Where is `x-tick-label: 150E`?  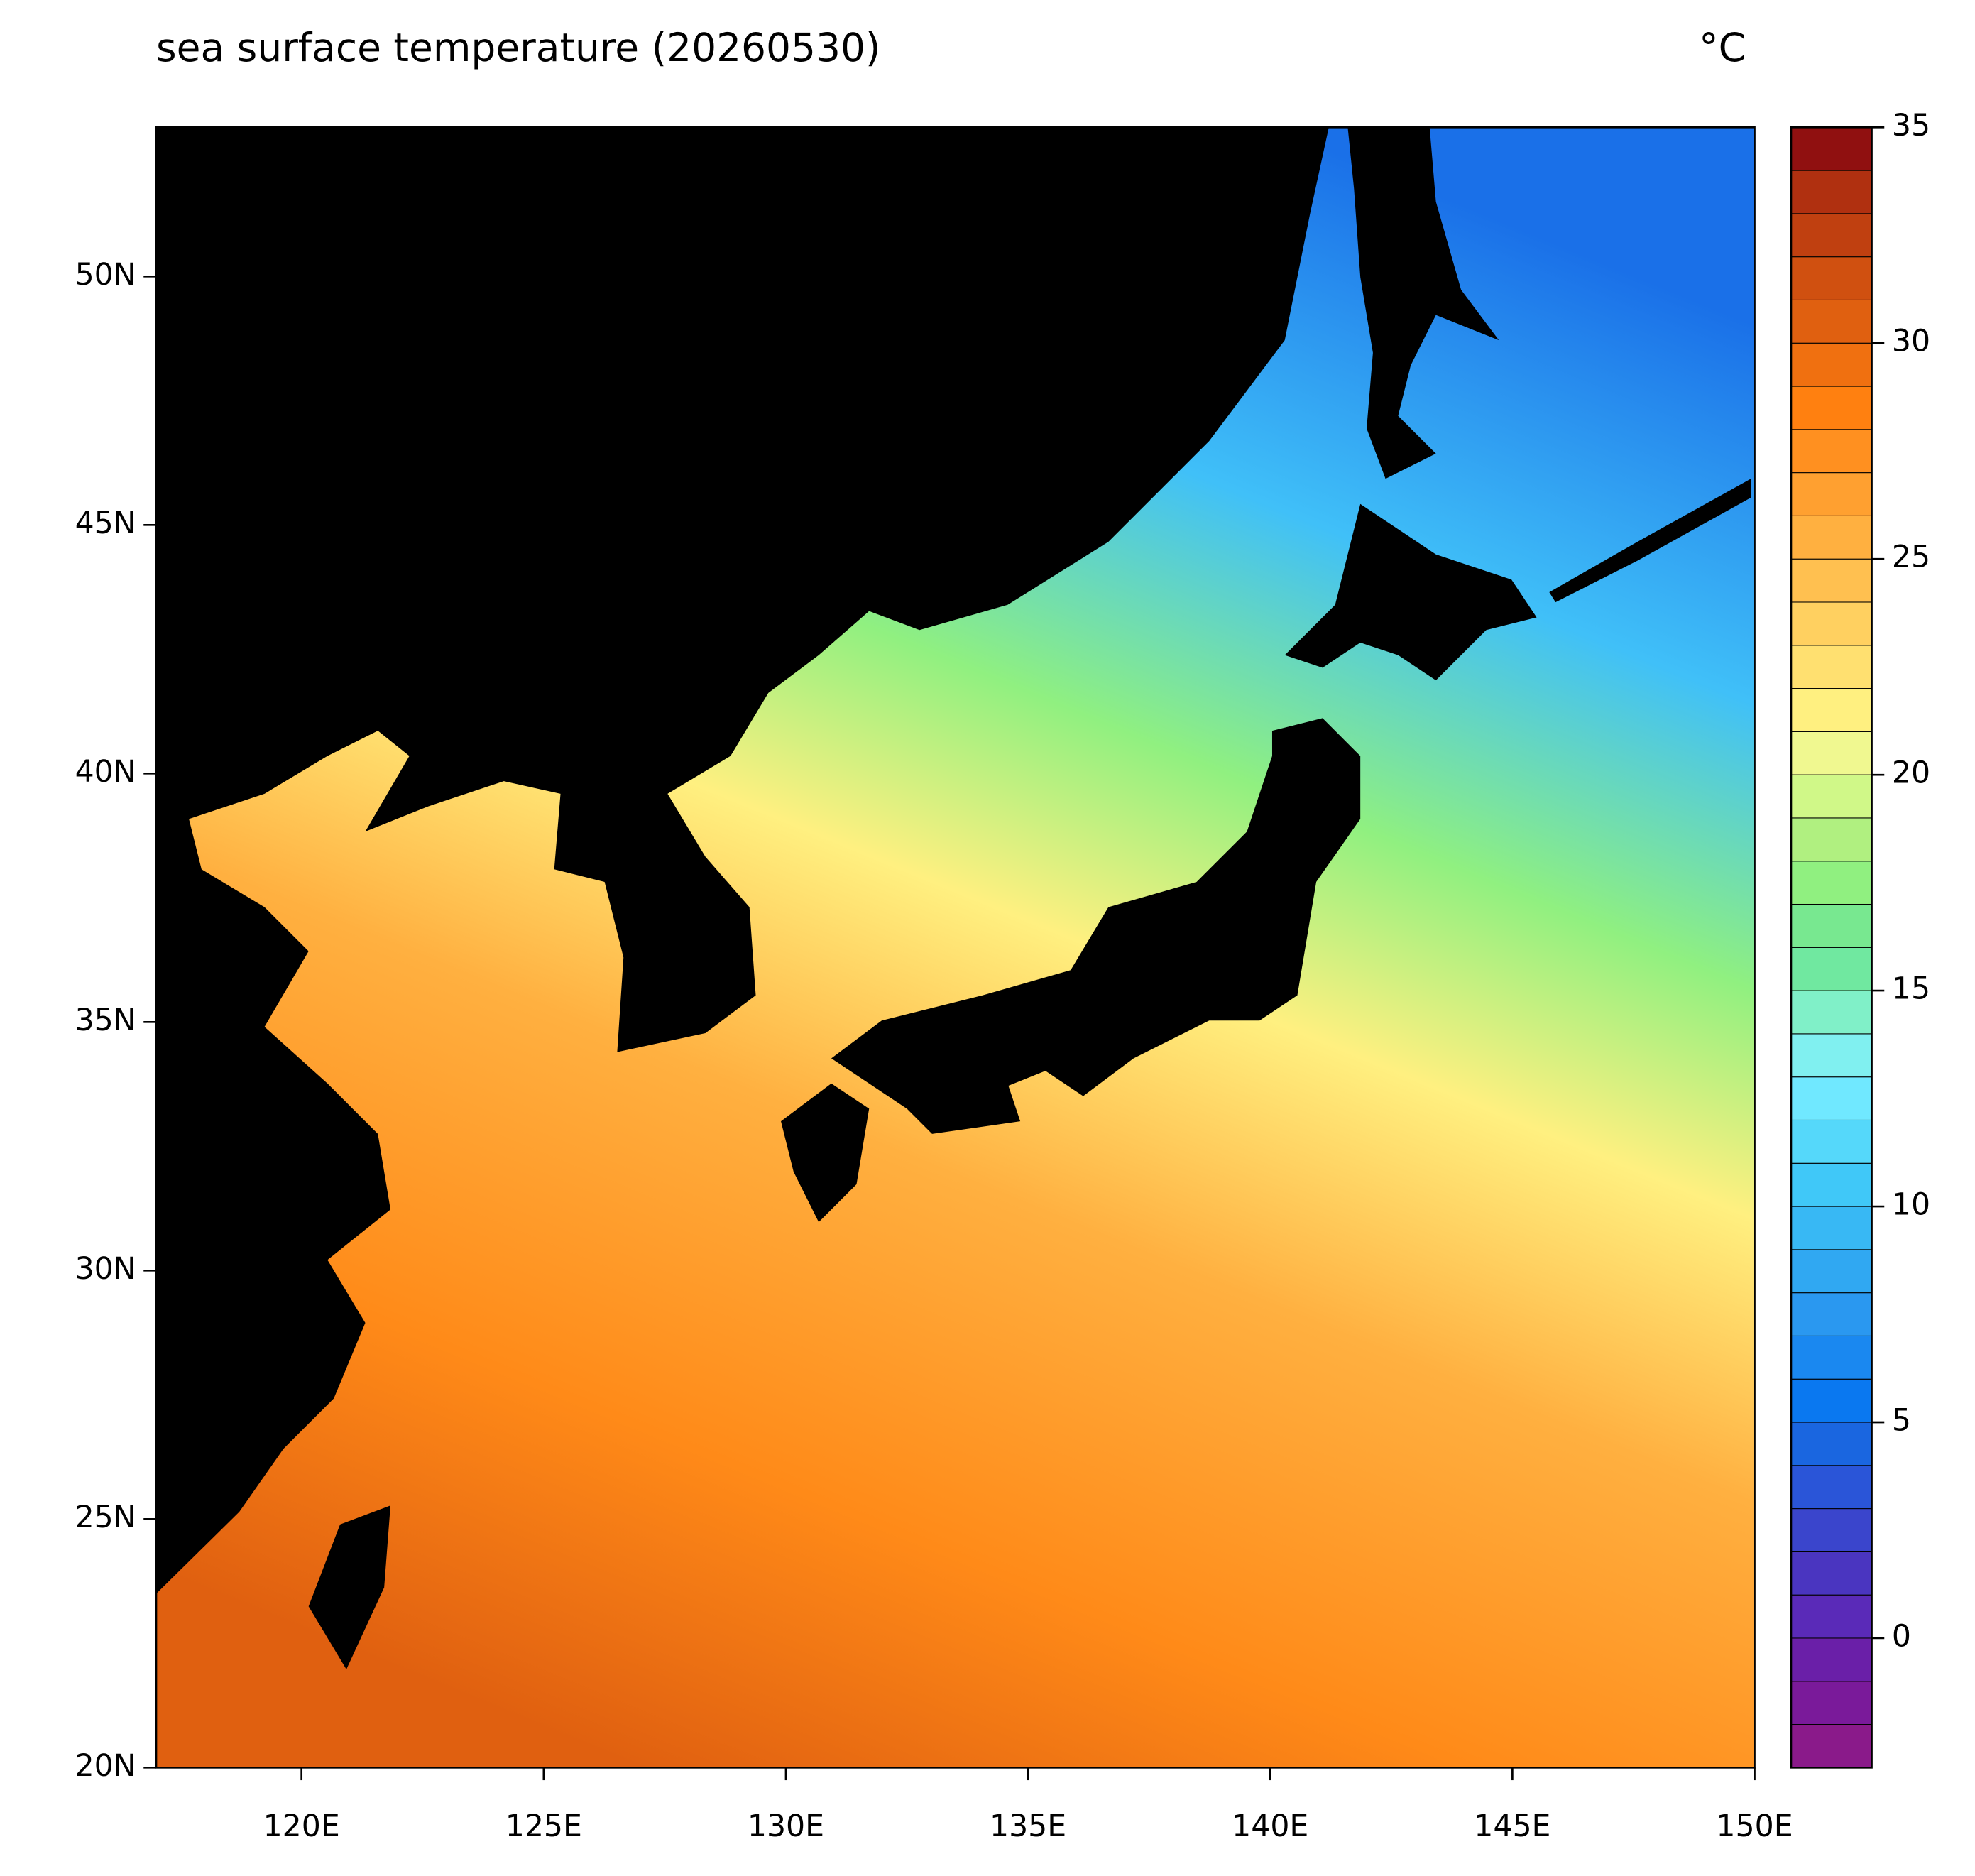
x-tick-label: 150E is located at coordinates (1755, 1826).